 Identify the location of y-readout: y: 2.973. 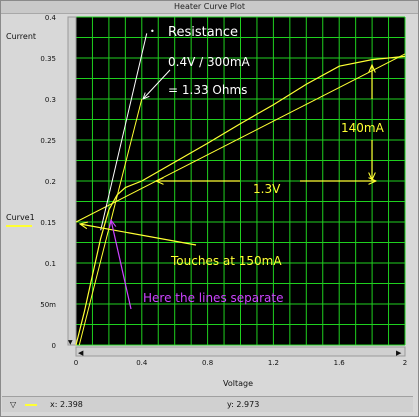
(243, 404).